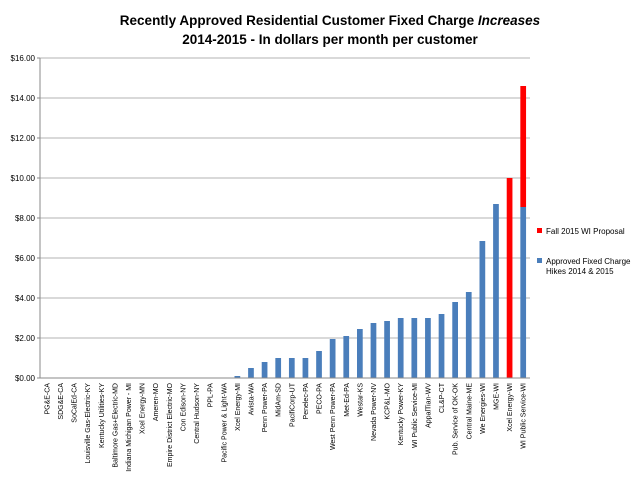 This screenshot has height=483, width=640. I want to click on category-label: KCP&L-MO, so click(388, 400).